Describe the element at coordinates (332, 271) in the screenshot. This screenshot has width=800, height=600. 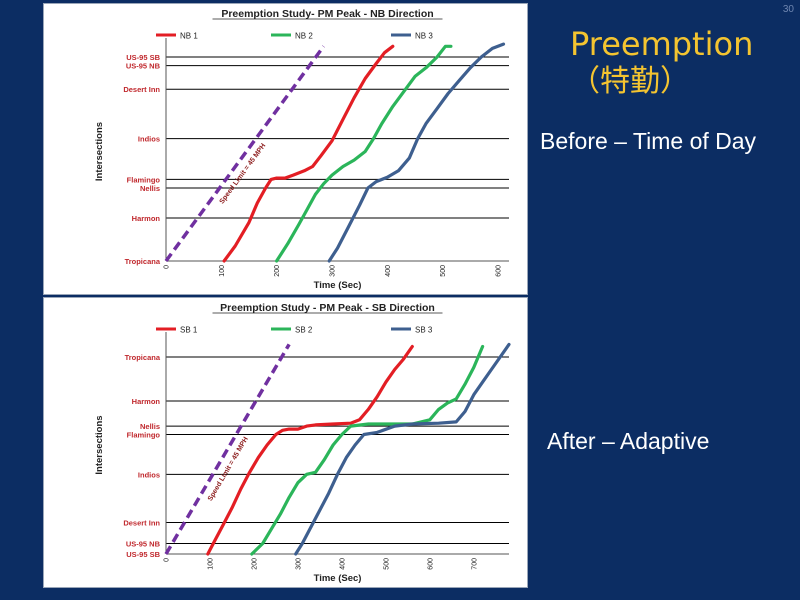
I see `chart-nb-xtick-3: 300` at that location.